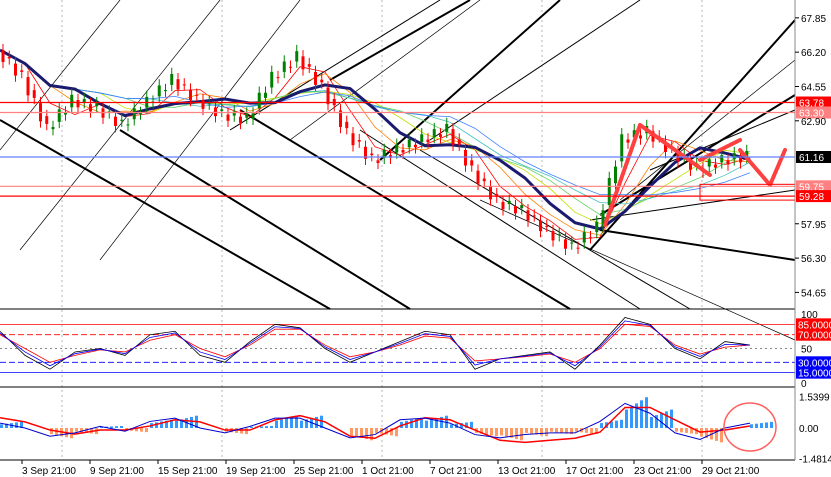  I want to click on oscillator-level-label: 70.0000, so click(814, 336).